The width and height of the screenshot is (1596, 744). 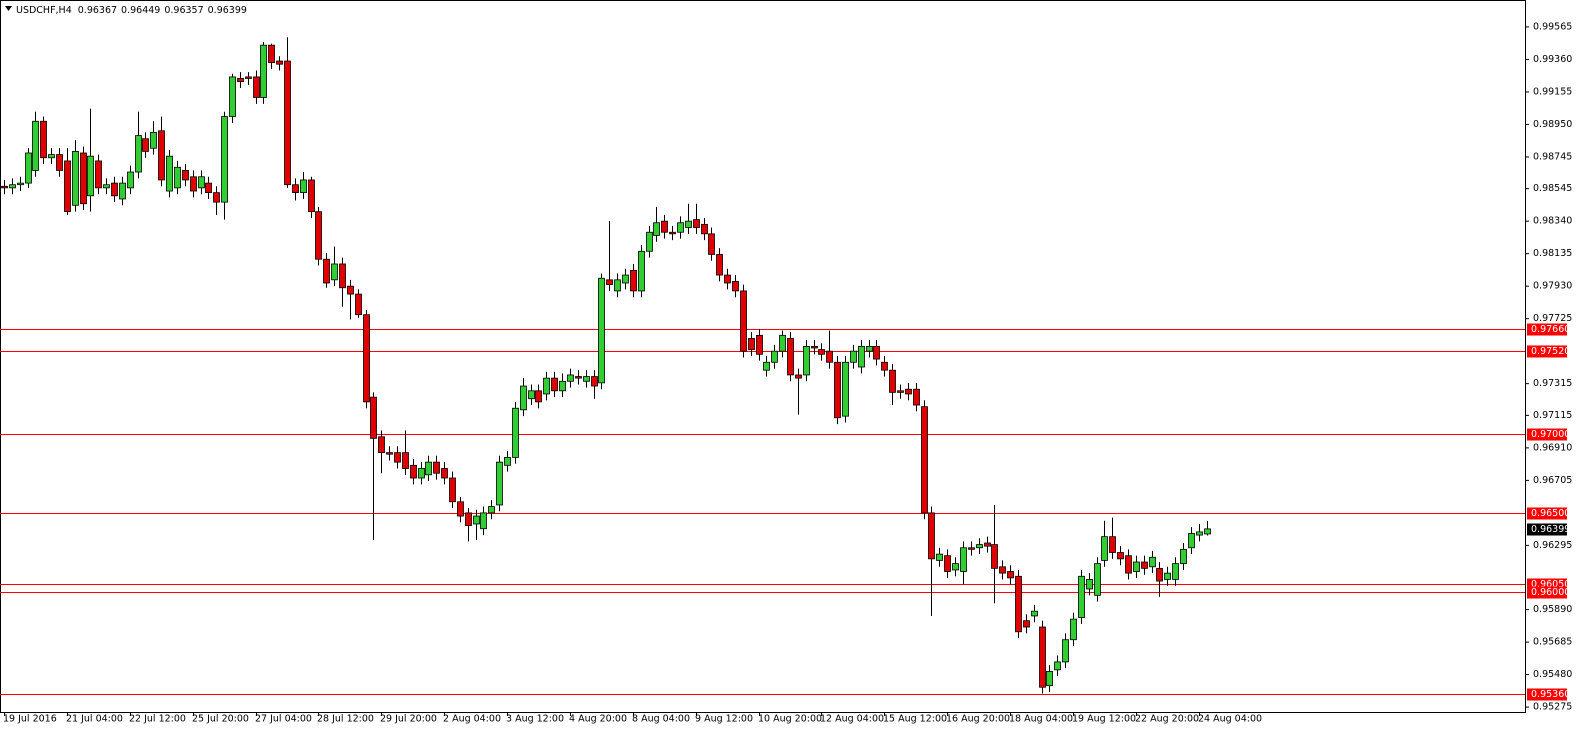 What do you see at coordinates (283, 719) in the screenshot?
I see `x-tick-label: 27 Jul 04:00` at bounding box center [283, 719].